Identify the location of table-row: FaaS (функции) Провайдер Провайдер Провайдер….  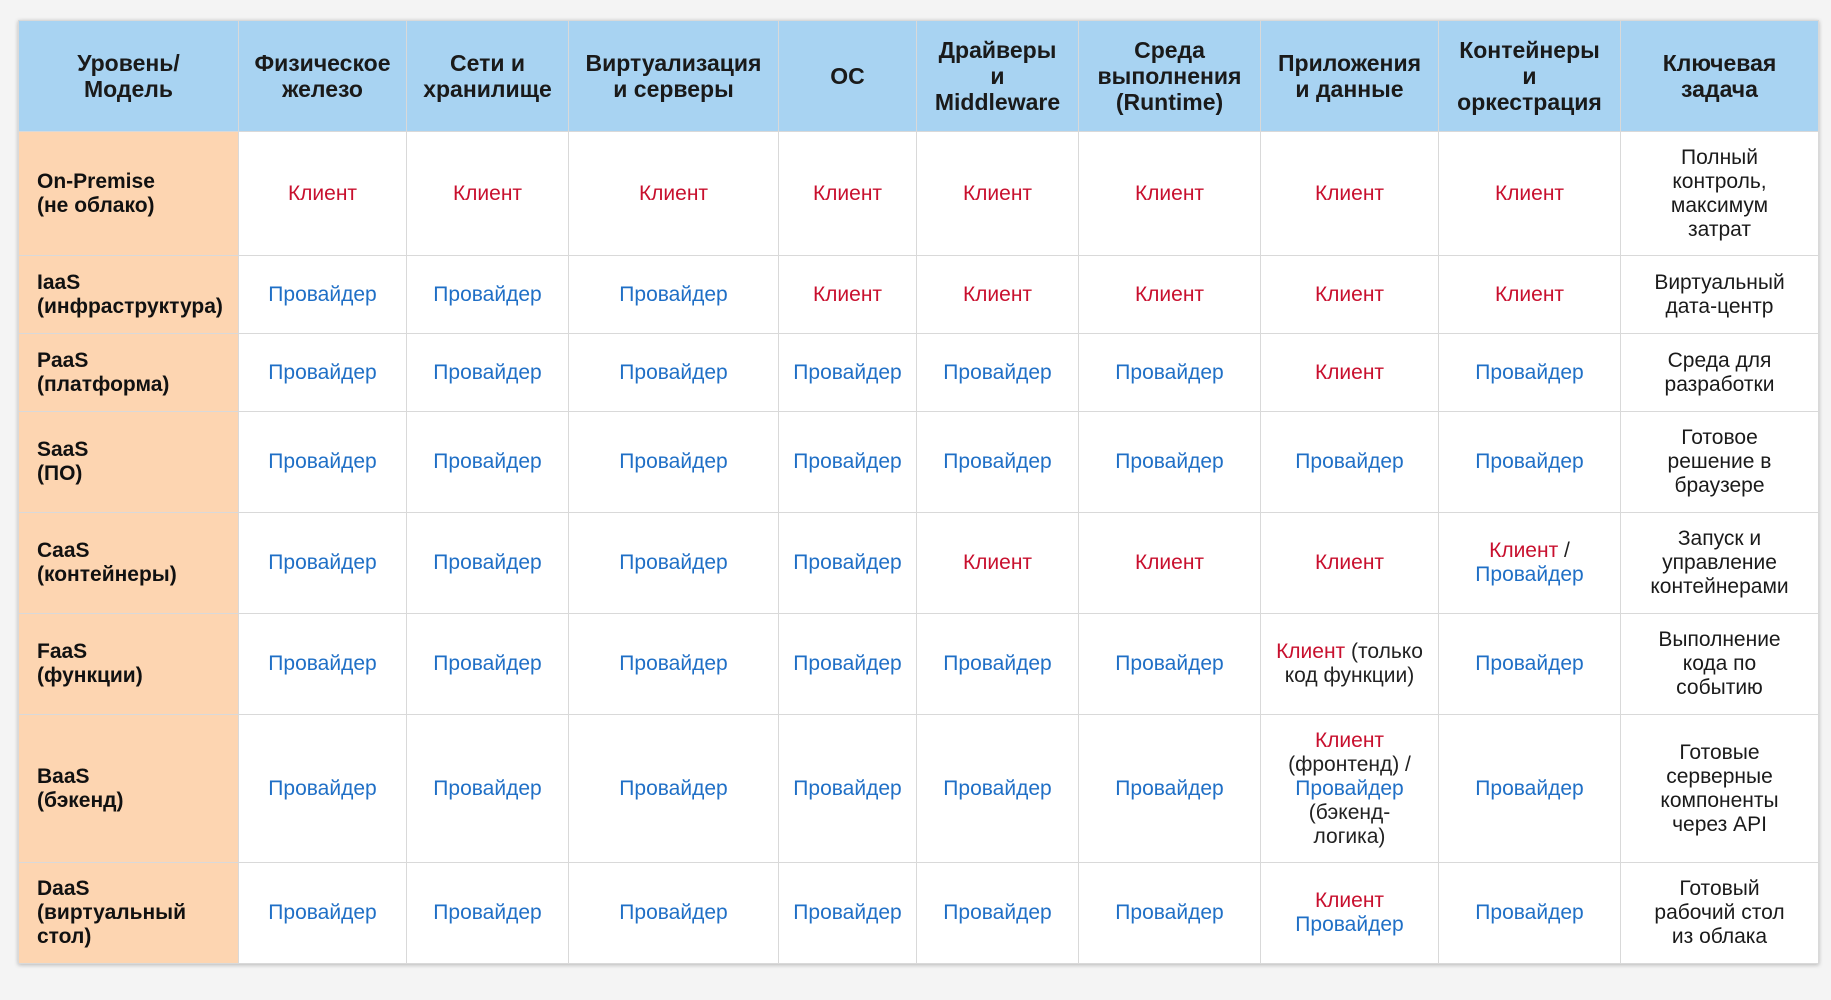
(918, 664).